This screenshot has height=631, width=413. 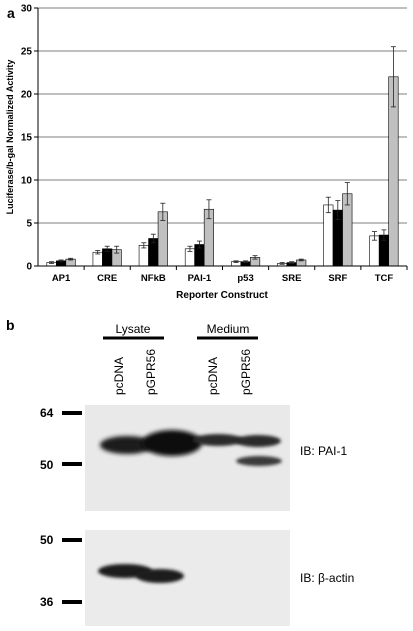 What do you see at coordinates (292, 278) in the screenshot?
I see `x-tick-label: SRE` at bounding box center [292, 278].